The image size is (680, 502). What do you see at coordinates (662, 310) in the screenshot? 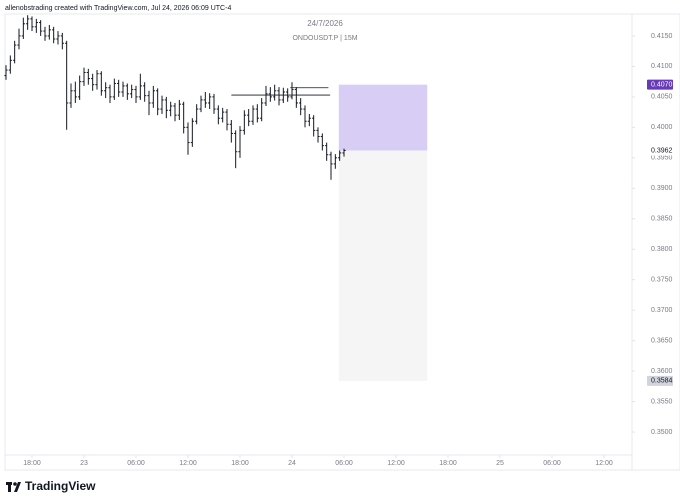
I see `y-tick-label: 0.3700` at bounding box center [662, 310].